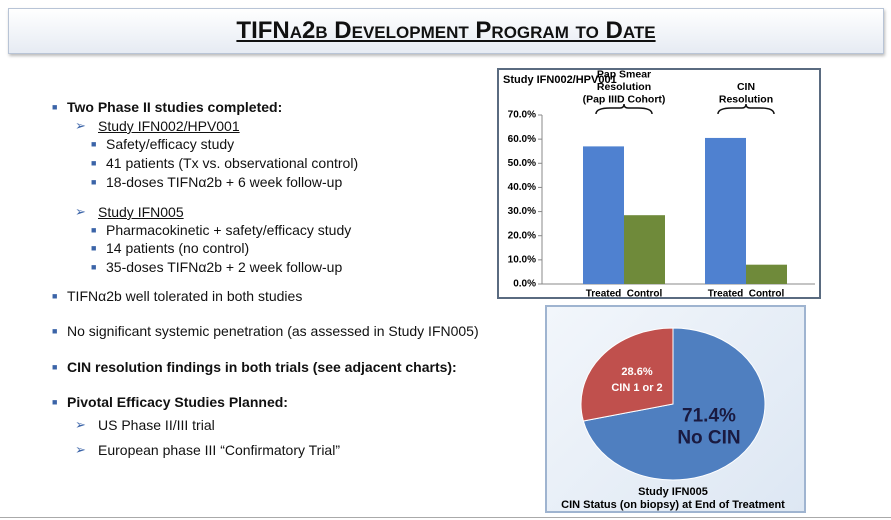  Describe the element at coordinates (636, 372) in the screenshot. I see `value-label: 28.6%` at that location.